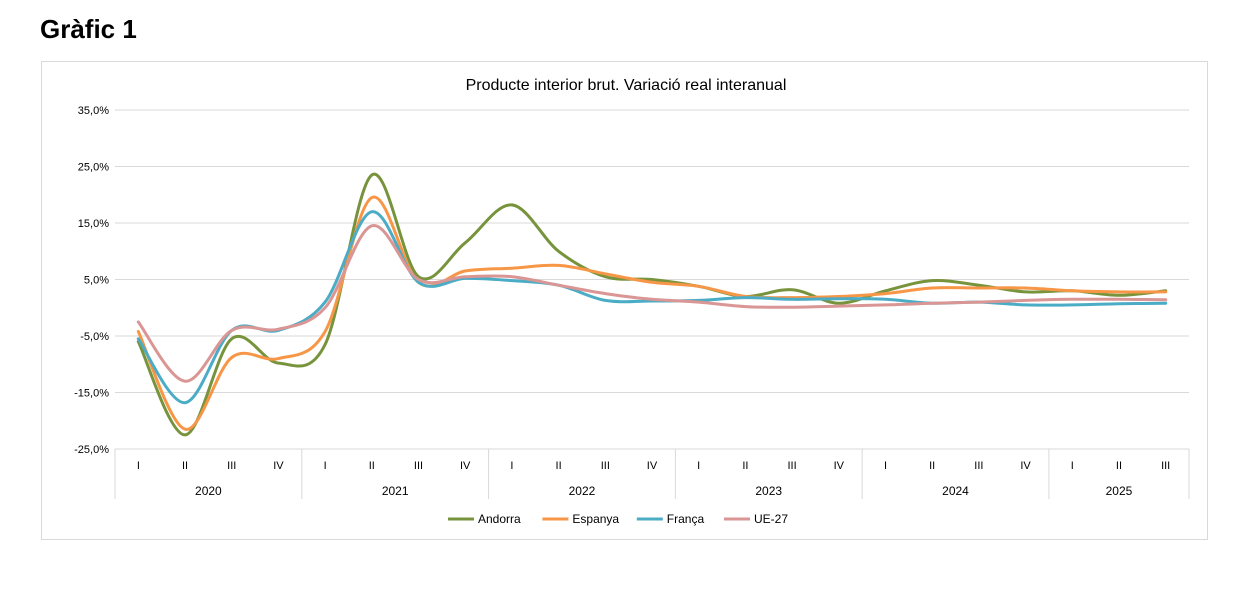  Describe the element at coordinates (768, 491) in the screenshot. I see `year-label: 2023` at that location.